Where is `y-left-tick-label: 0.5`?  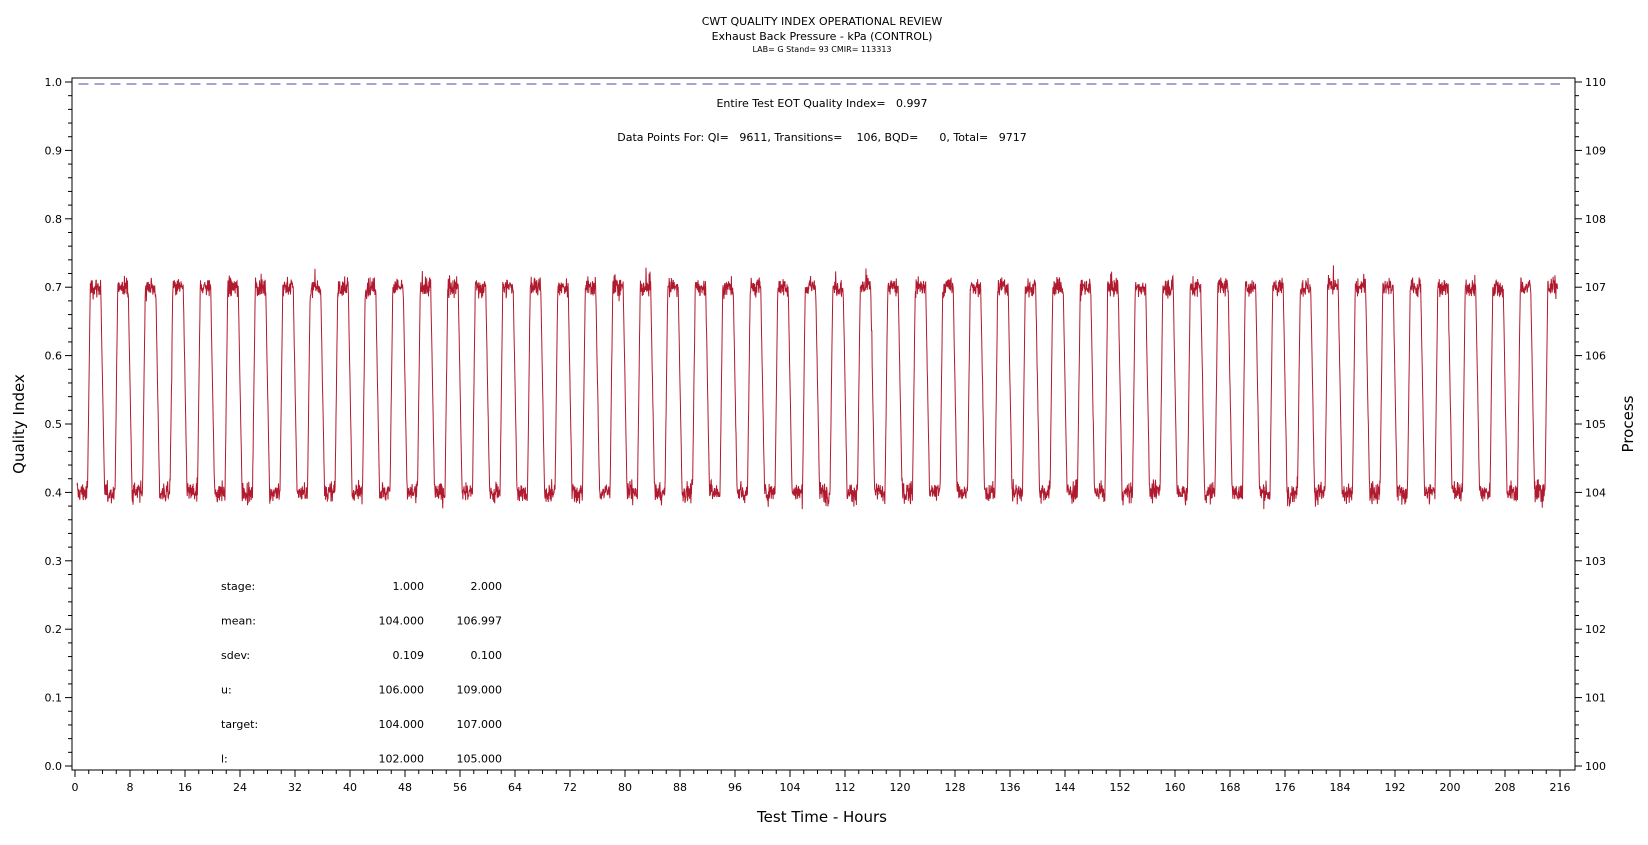 y-left-tick-label: 0.5 is located at coordinates (54, 424).